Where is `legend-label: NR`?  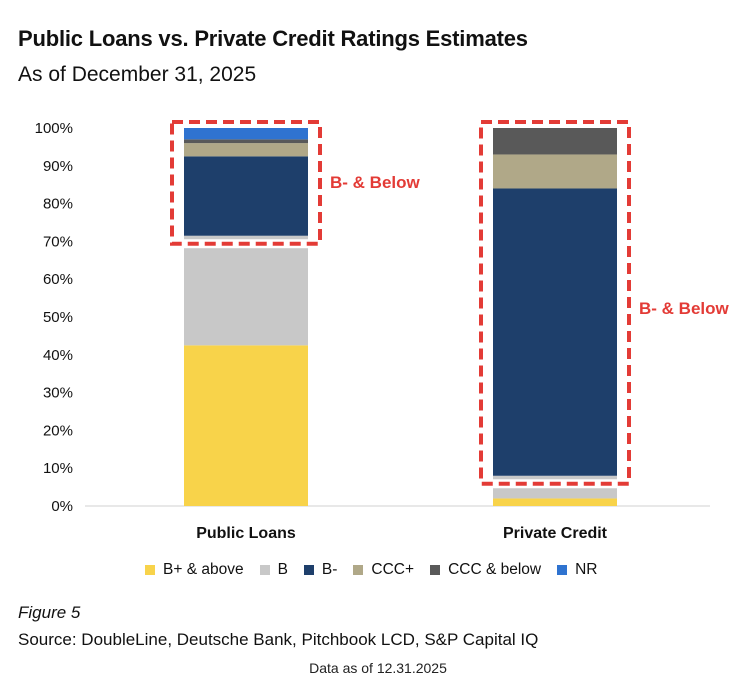 legend-label: NR is located at coordinates (586, 569).